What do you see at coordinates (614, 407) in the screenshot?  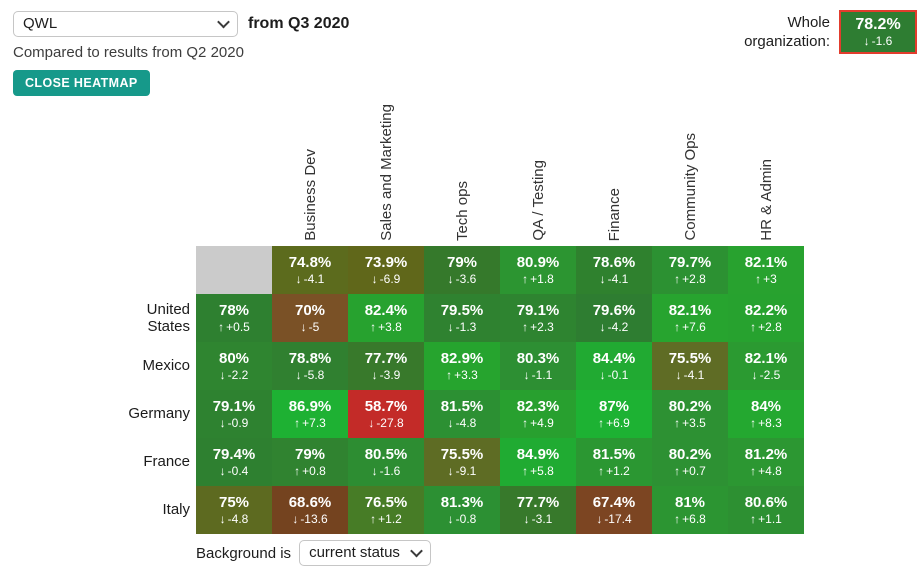 I see `cell-value: 87%` at bounding box center [614, 407].